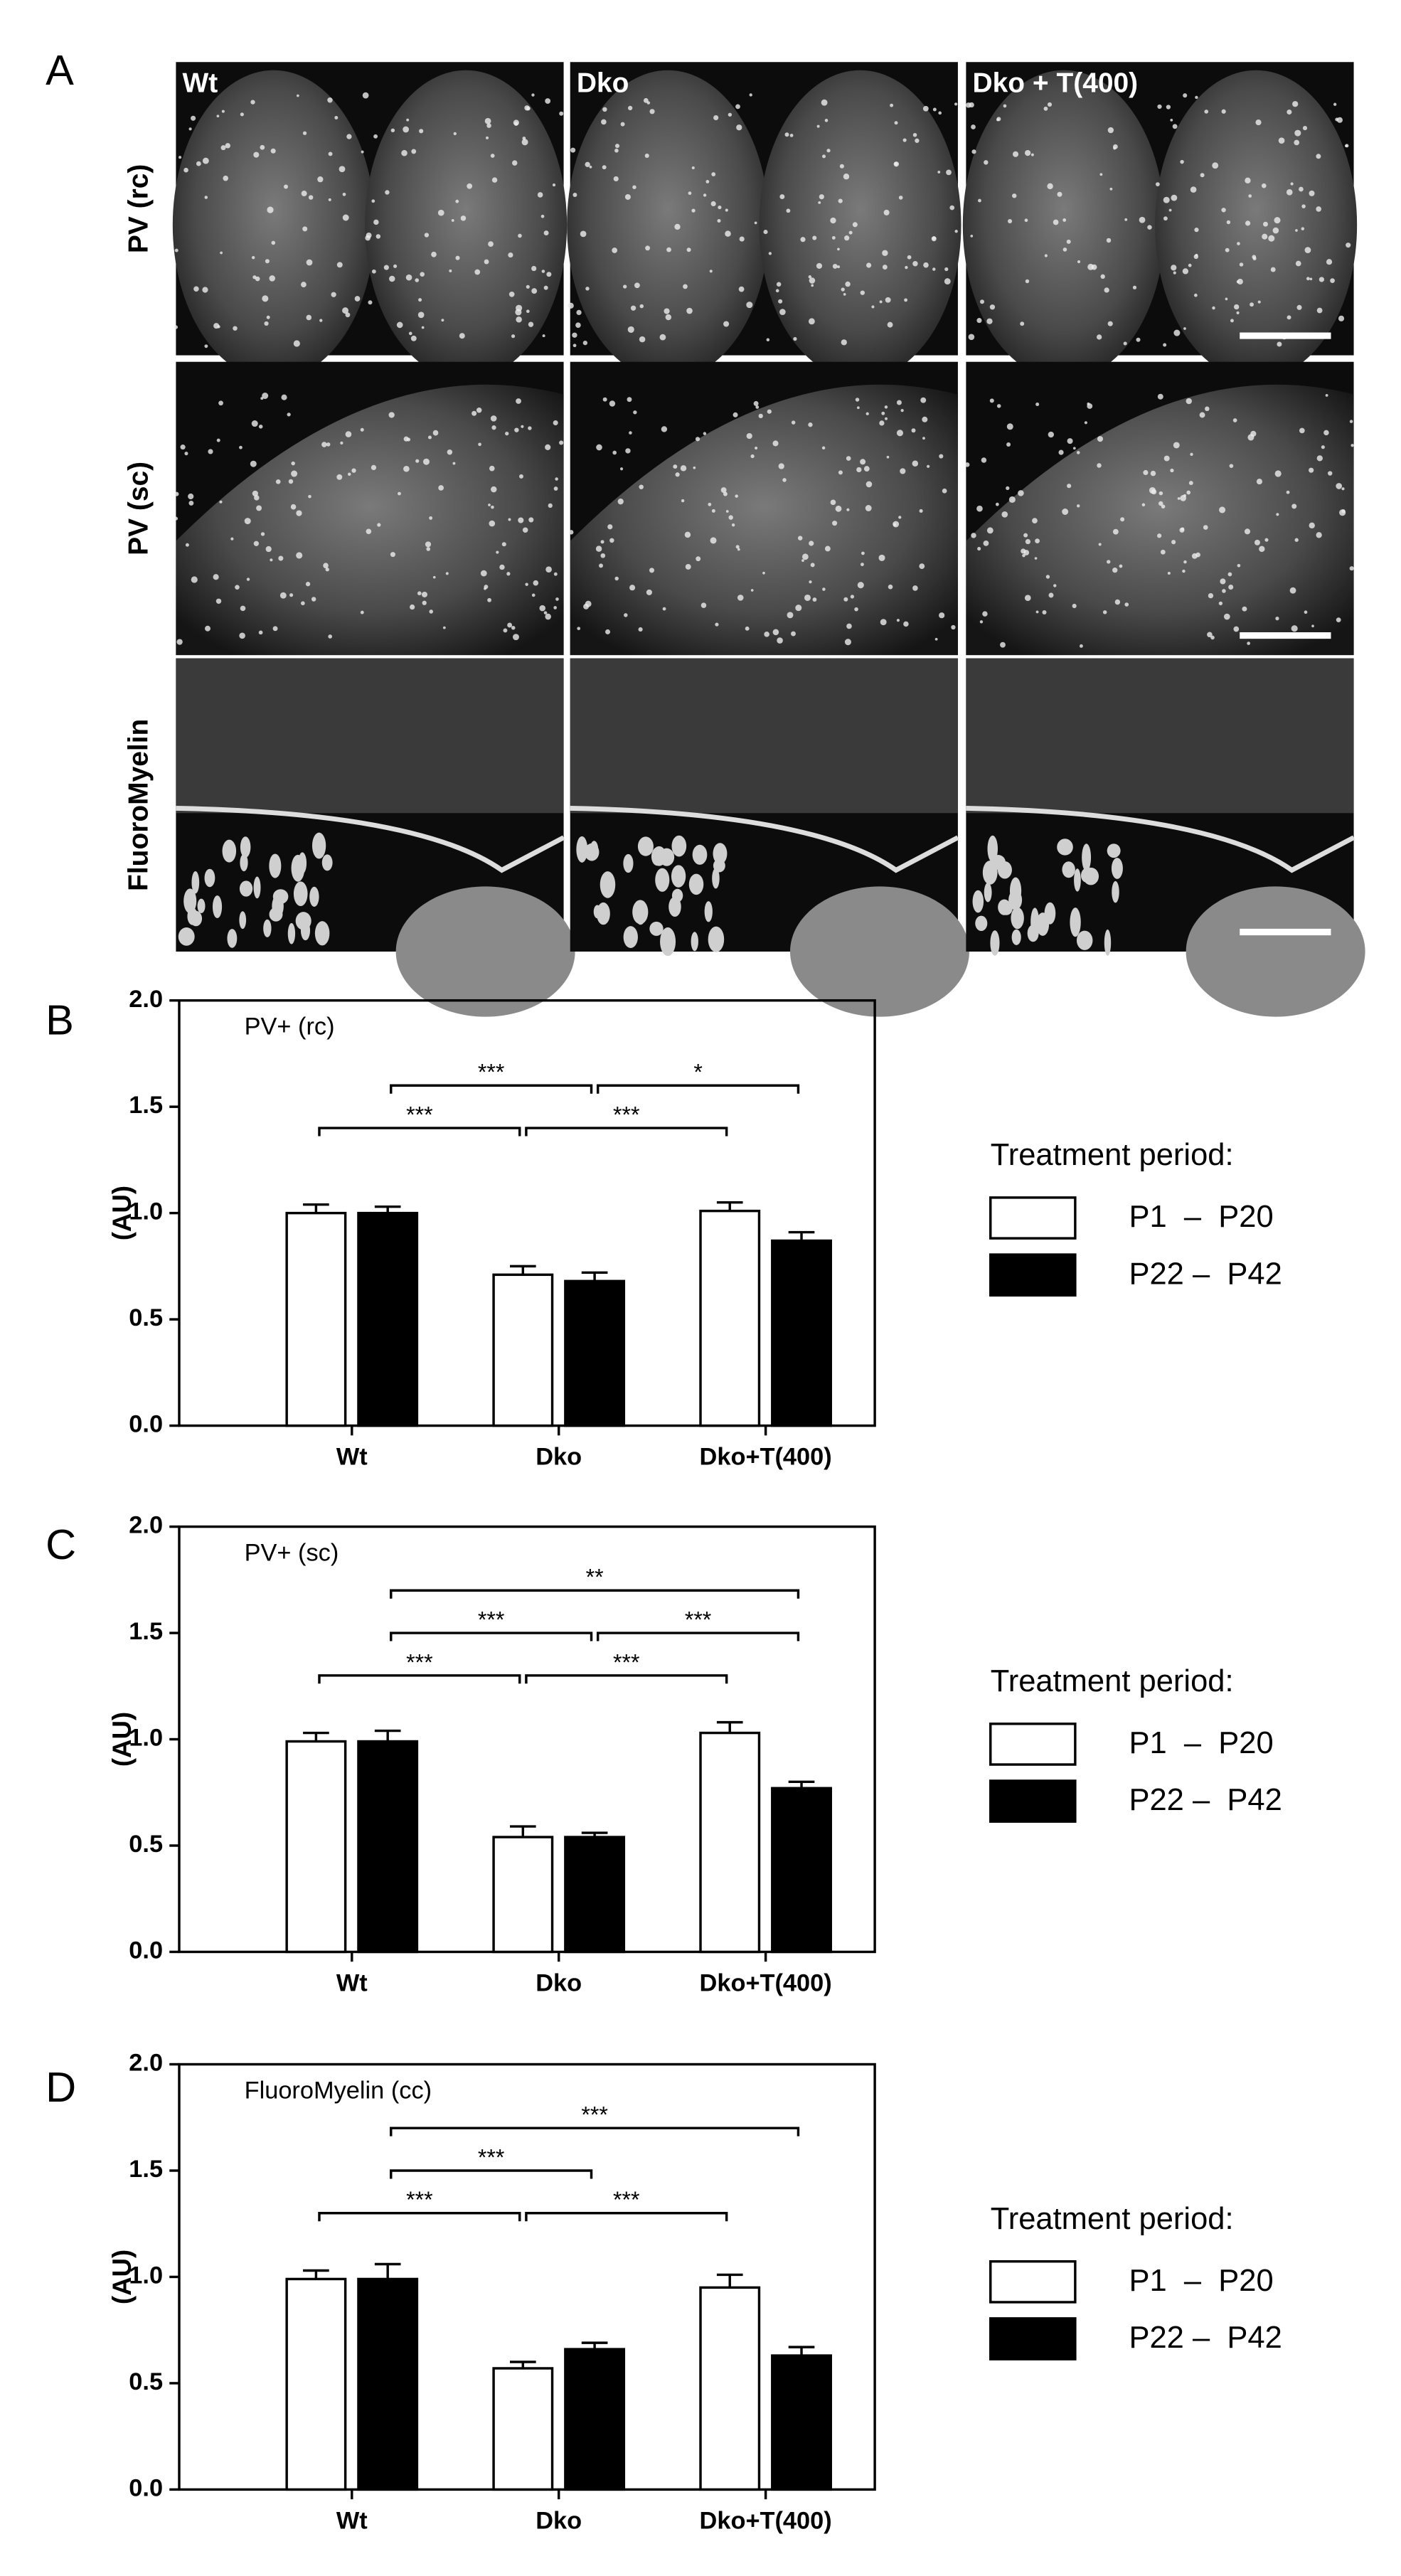  Describe the element at coordinates (1160, 839) in the screenshot. I see `tissue` at that location.